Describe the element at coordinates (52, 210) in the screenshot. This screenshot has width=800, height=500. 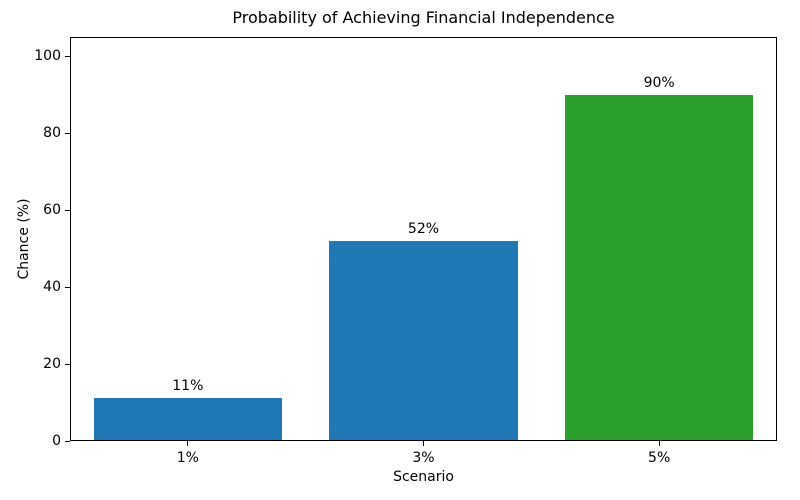
I see `y-tick-label: 60` at that location.